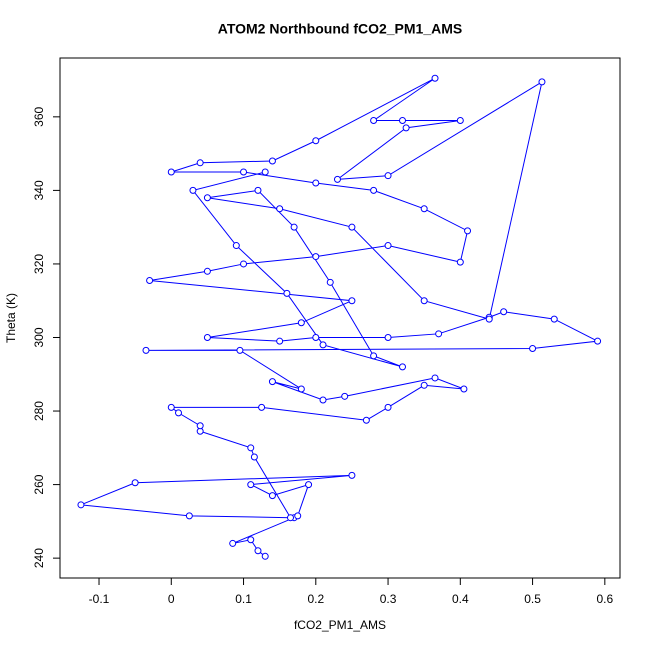 The image size is (650, 655). I want to click on y-tick-label: 280, so click(39, 411).